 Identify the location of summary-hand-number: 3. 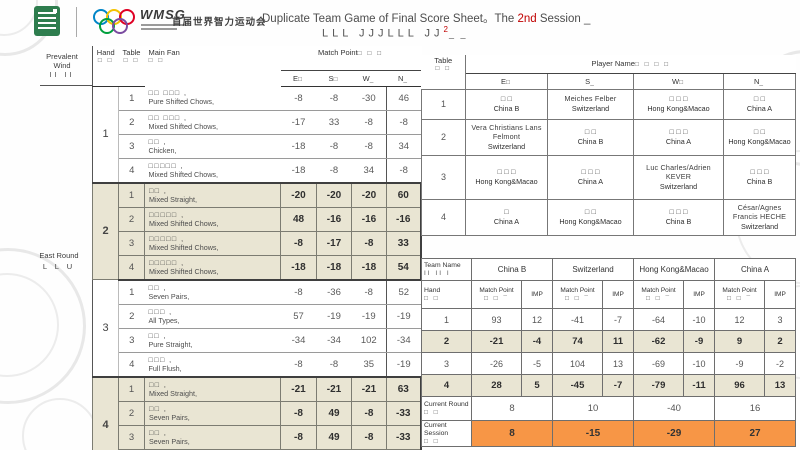
(446, 363).